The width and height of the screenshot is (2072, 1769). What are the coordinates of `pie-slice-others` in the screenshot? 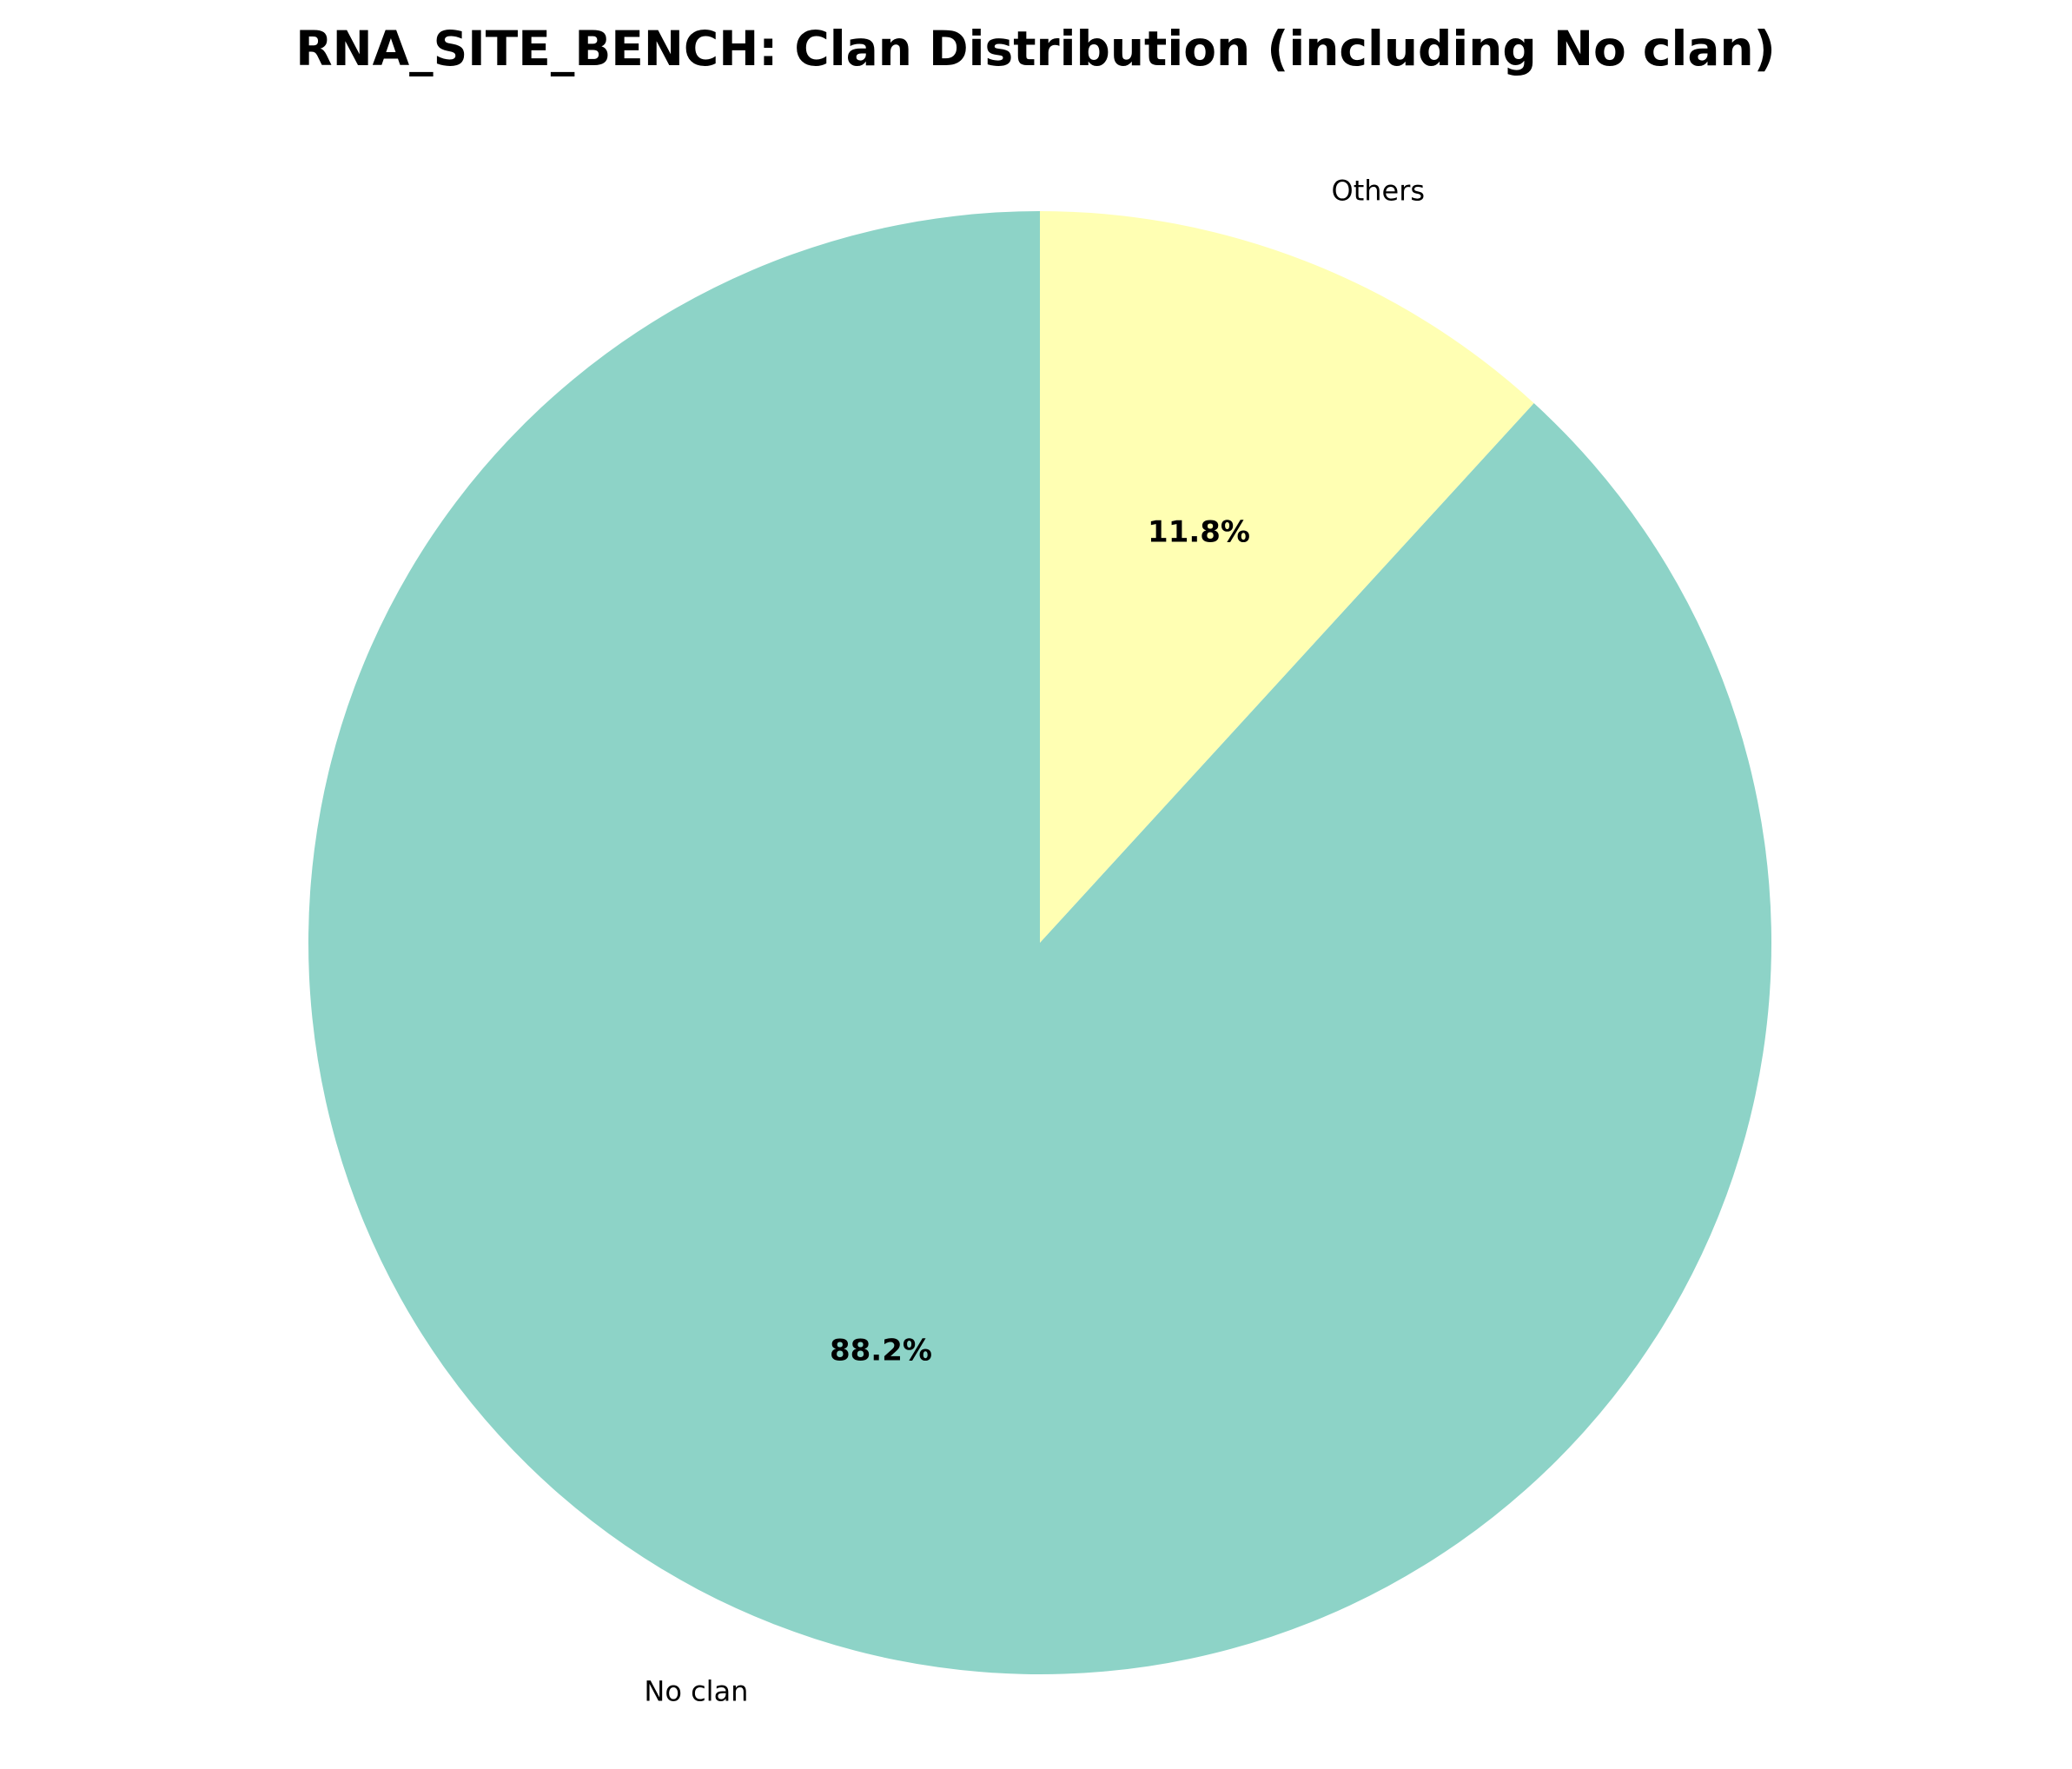 It's located at (1287, 577).